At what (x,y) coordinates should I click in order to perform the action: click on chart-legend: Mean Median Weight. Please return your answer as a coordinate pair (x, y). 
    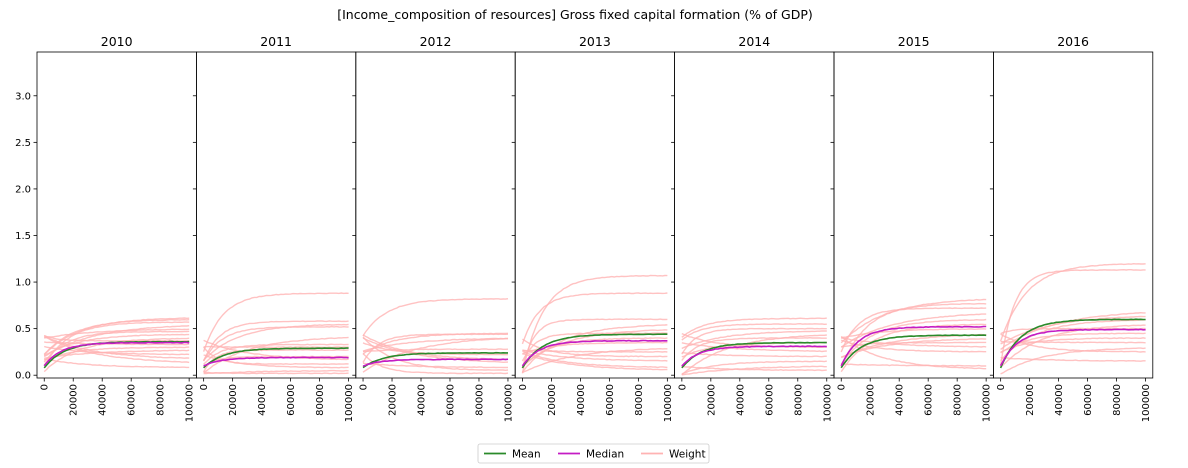
    Looking at the image, I should click on (593, 453).